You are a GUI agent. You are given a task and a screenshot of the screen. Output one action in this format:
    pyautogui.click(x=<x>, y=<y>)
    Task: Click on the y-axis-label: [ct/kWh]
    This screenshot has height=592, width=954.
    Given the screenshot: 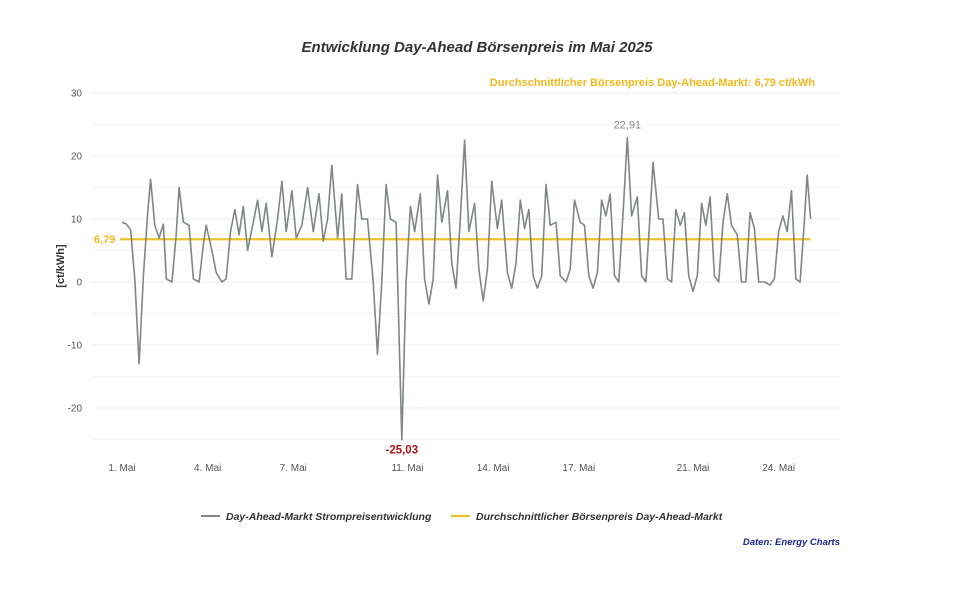 What is the action you would take?
    pyautogui.click(x=61, y=266)
    